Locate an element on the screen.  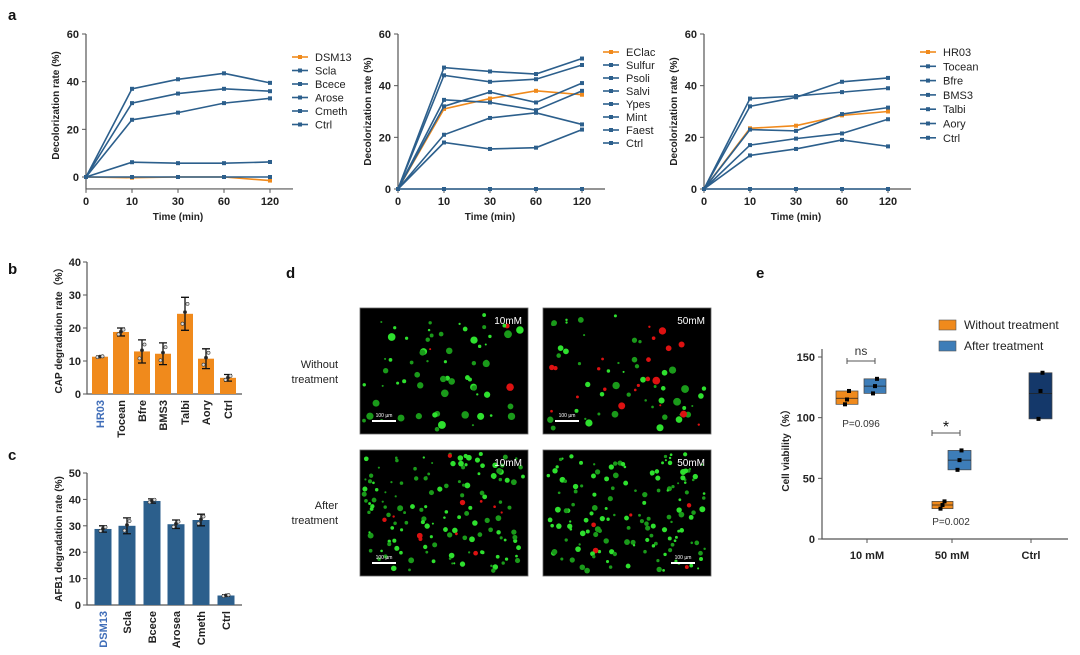
bar is located at coordinates (152, 552).